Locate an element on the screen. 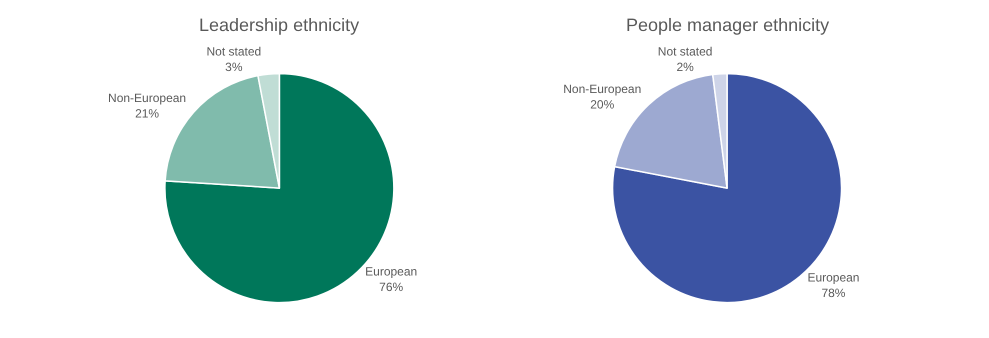  data-label: 20% is located at coordinates (602, 105).